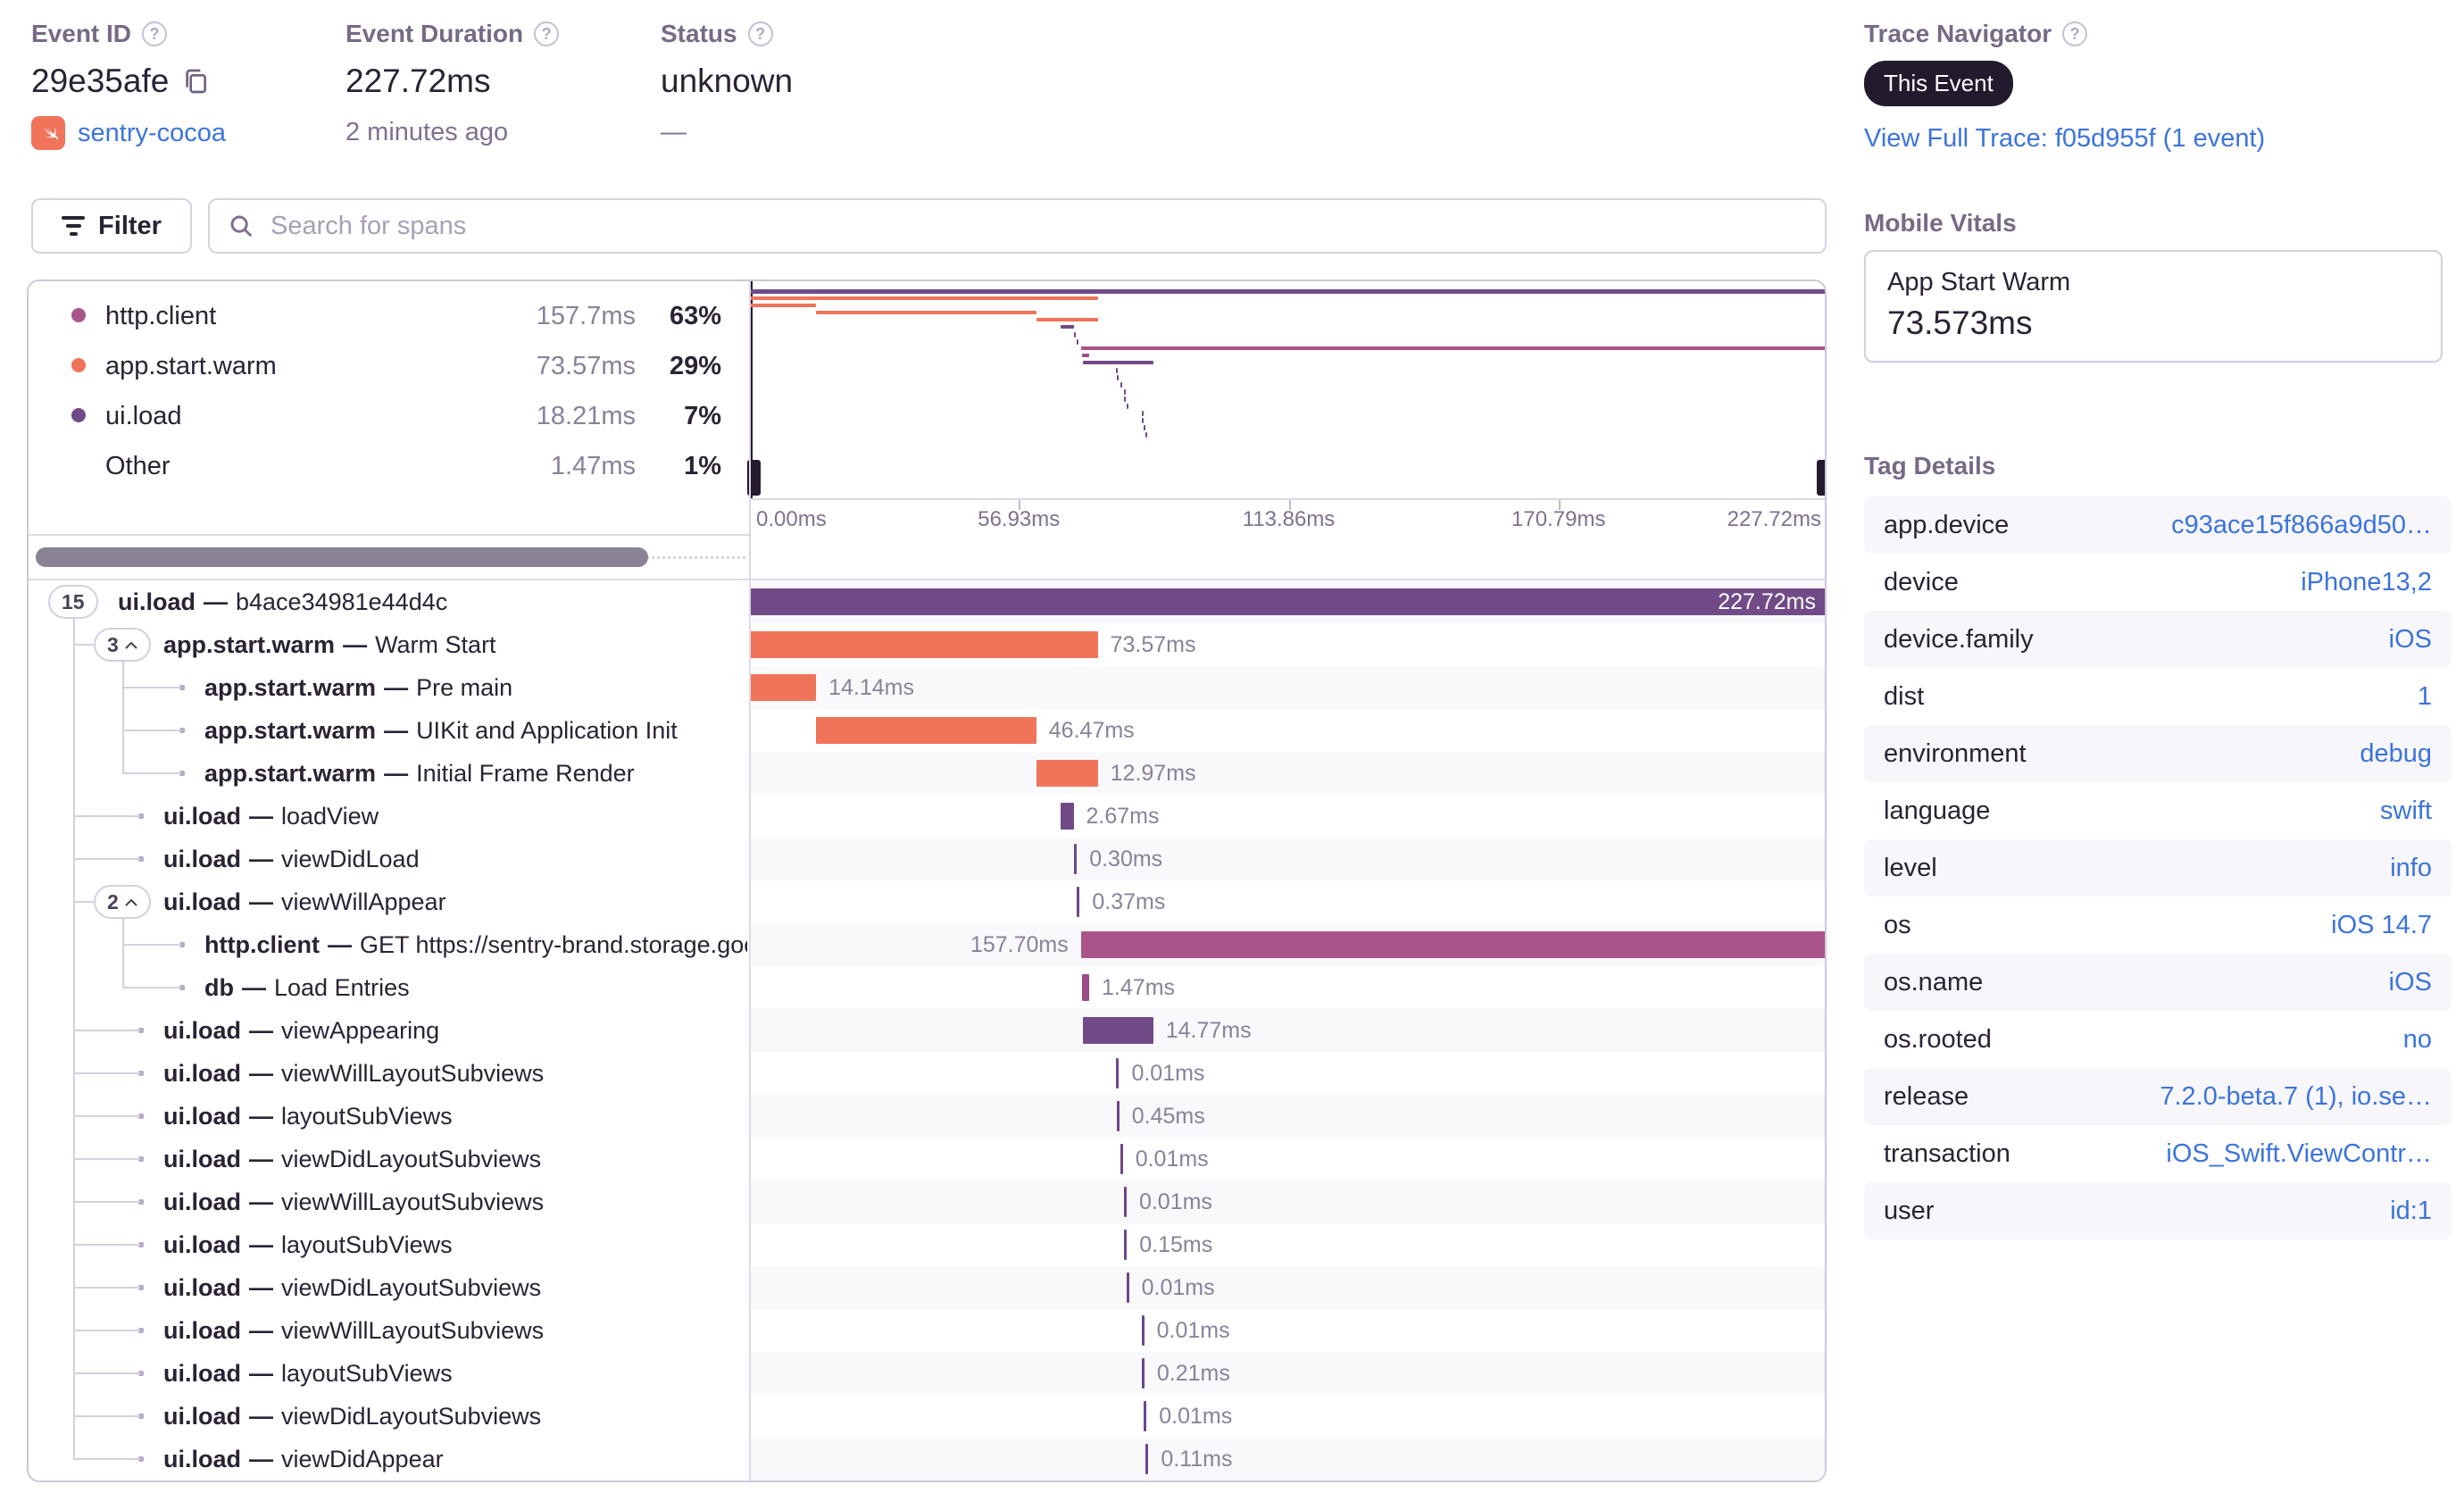 The width and height of the screenshot is (2464, 1493). Describe the element at coordinates (195, 81) in the screenshot. I see `copy-icon` at that location.